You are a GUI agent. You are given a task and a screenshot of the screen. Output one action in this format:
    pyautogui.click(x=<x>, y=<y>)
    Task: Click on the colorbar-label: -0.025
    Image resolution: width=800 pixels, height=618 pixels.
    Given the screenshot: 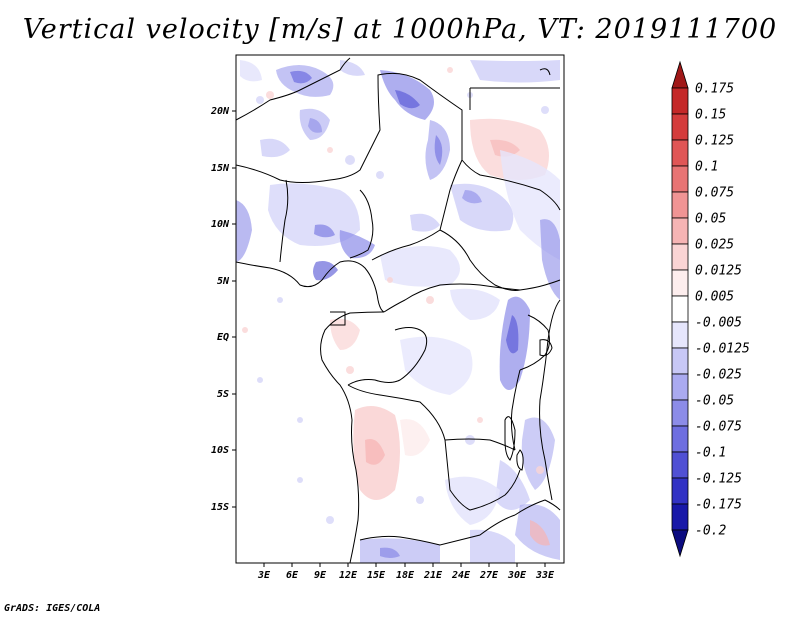 What is the action you would take?
    pyautogui.click(x=718, y=375)
    